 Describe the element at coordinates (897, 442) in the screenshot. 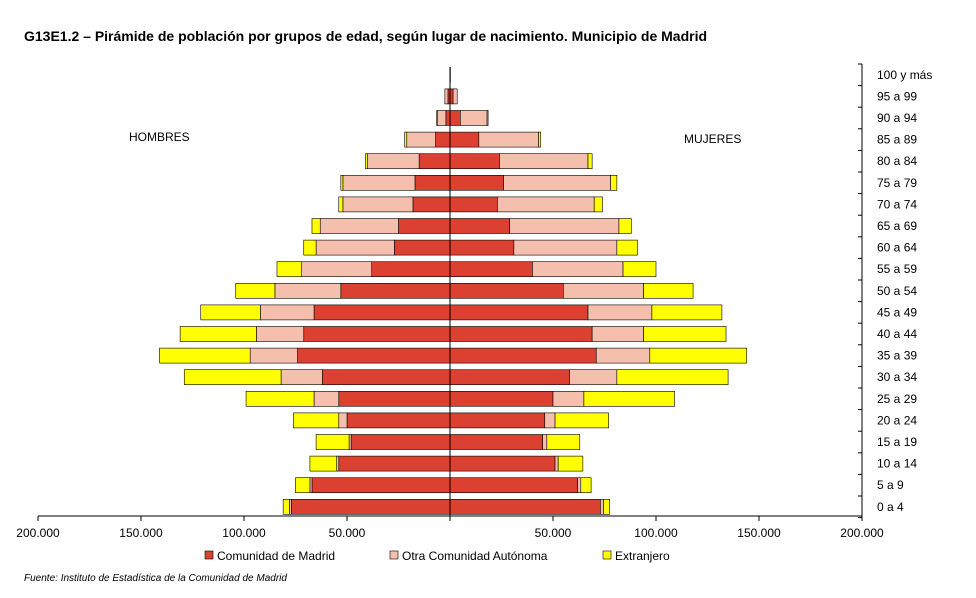

I see `category-label: 15 a 19` at that location.